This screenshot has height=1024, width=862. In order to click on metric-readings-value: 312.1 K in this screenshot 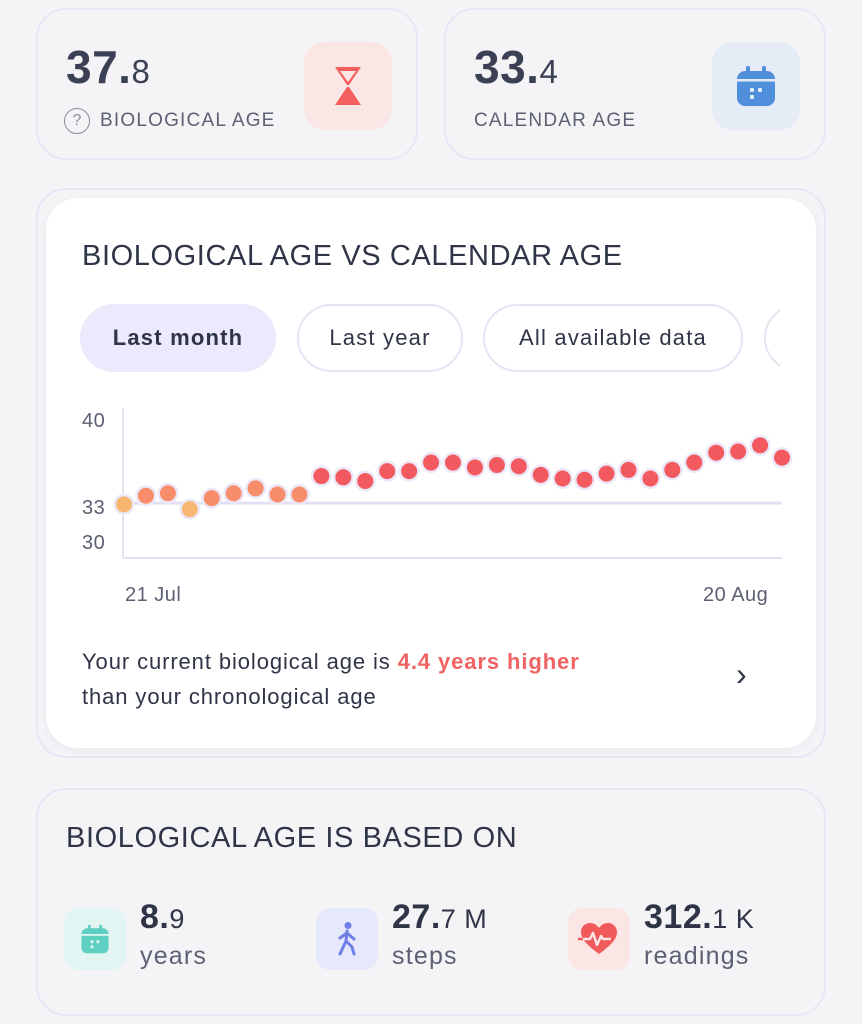, I will do `click(699, 917)`.